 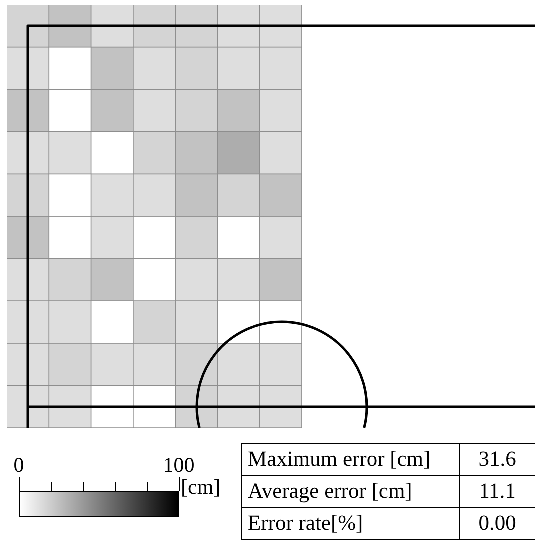 I want to click on color-bar-title: [cm], so click(x=201, y=487).